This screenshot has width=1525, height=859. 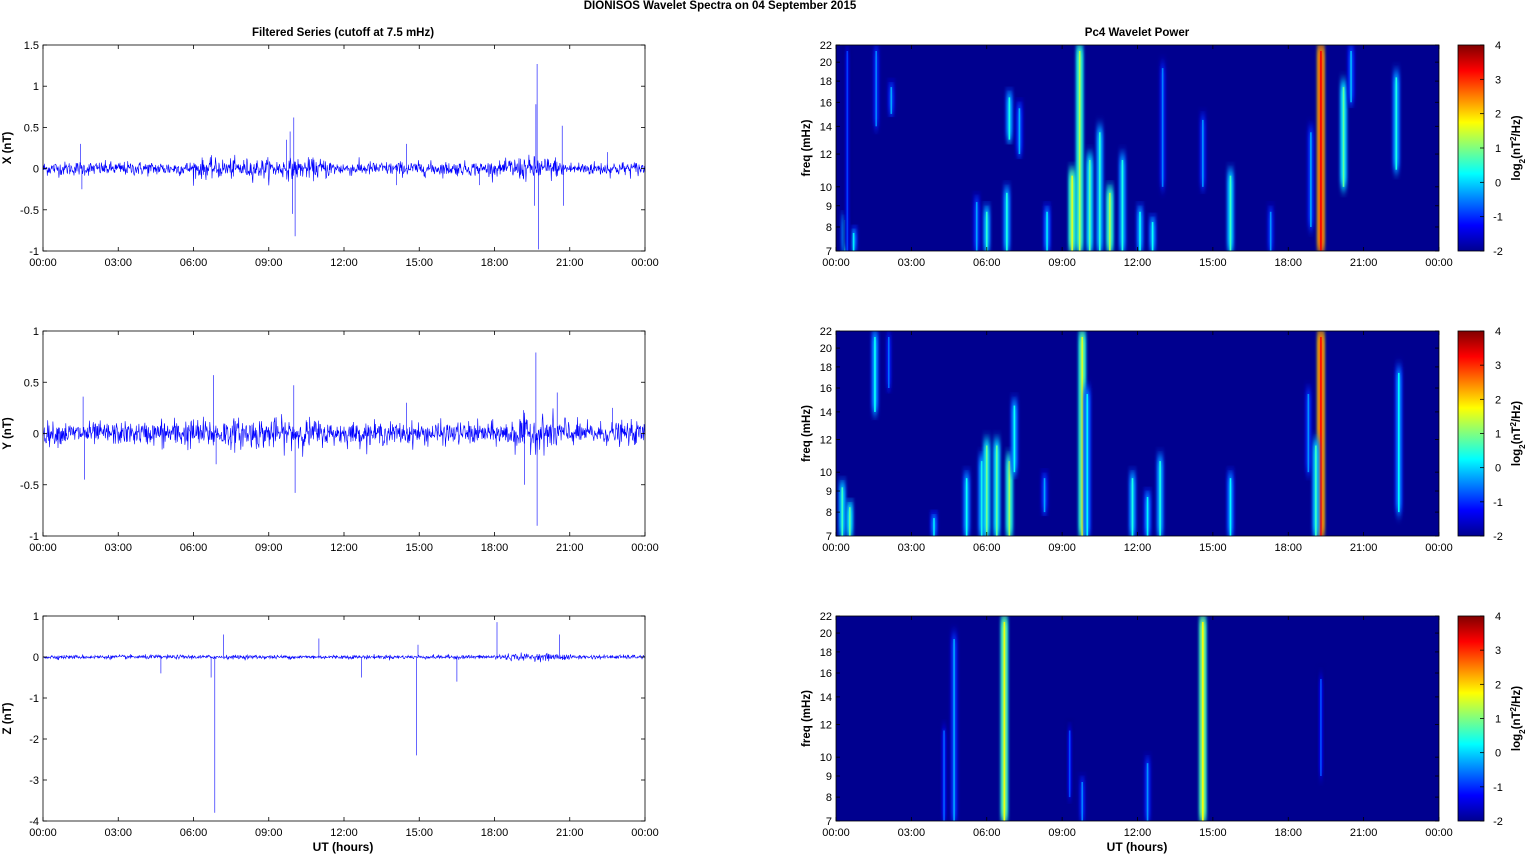 What do you see at coordinates (1498, 366) in the screenshot?
I see `colorbar-tick-label: 3` at bounding box center [1498, 366].